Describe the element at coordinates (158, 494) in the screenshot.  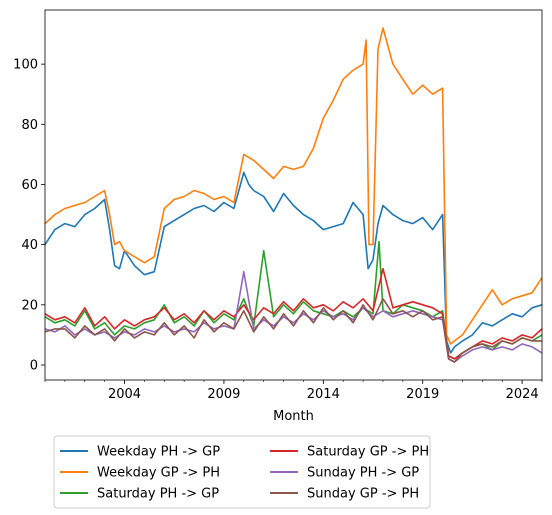
I see `legend-label: Saturday PH -> GP` at that location.